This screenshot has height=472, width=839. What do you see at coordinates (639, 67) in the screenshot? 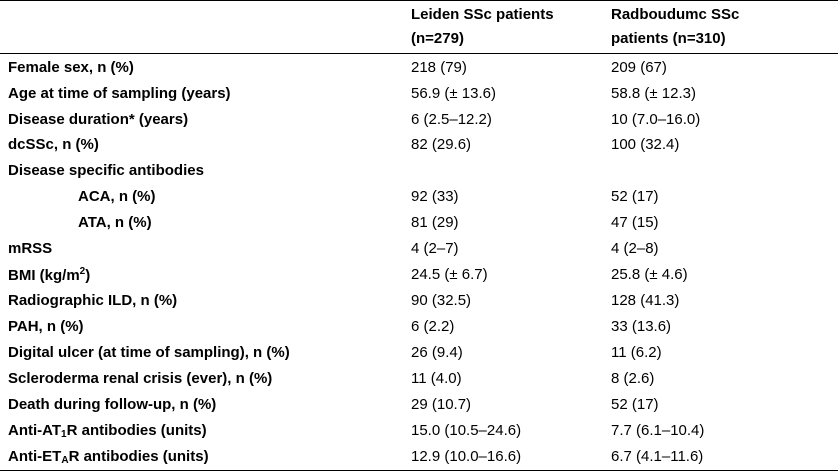
I see `radboudumc-value: 209 (67)` at bounding box center [639, 67].